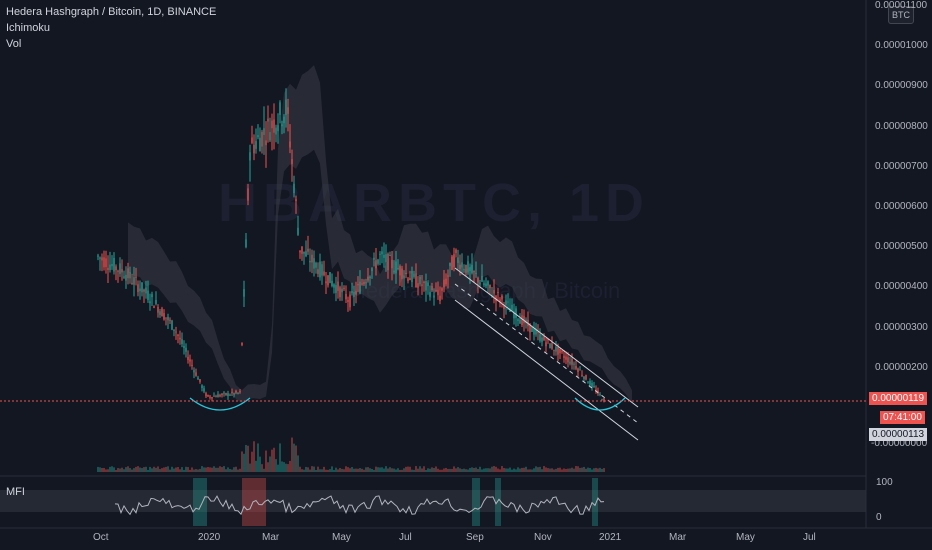 This screenshot has width=932, height=550. I want to click on series-title: Hedera Hashgraph / Bitcoin, 1D, BINANCE, so click(111, 12).